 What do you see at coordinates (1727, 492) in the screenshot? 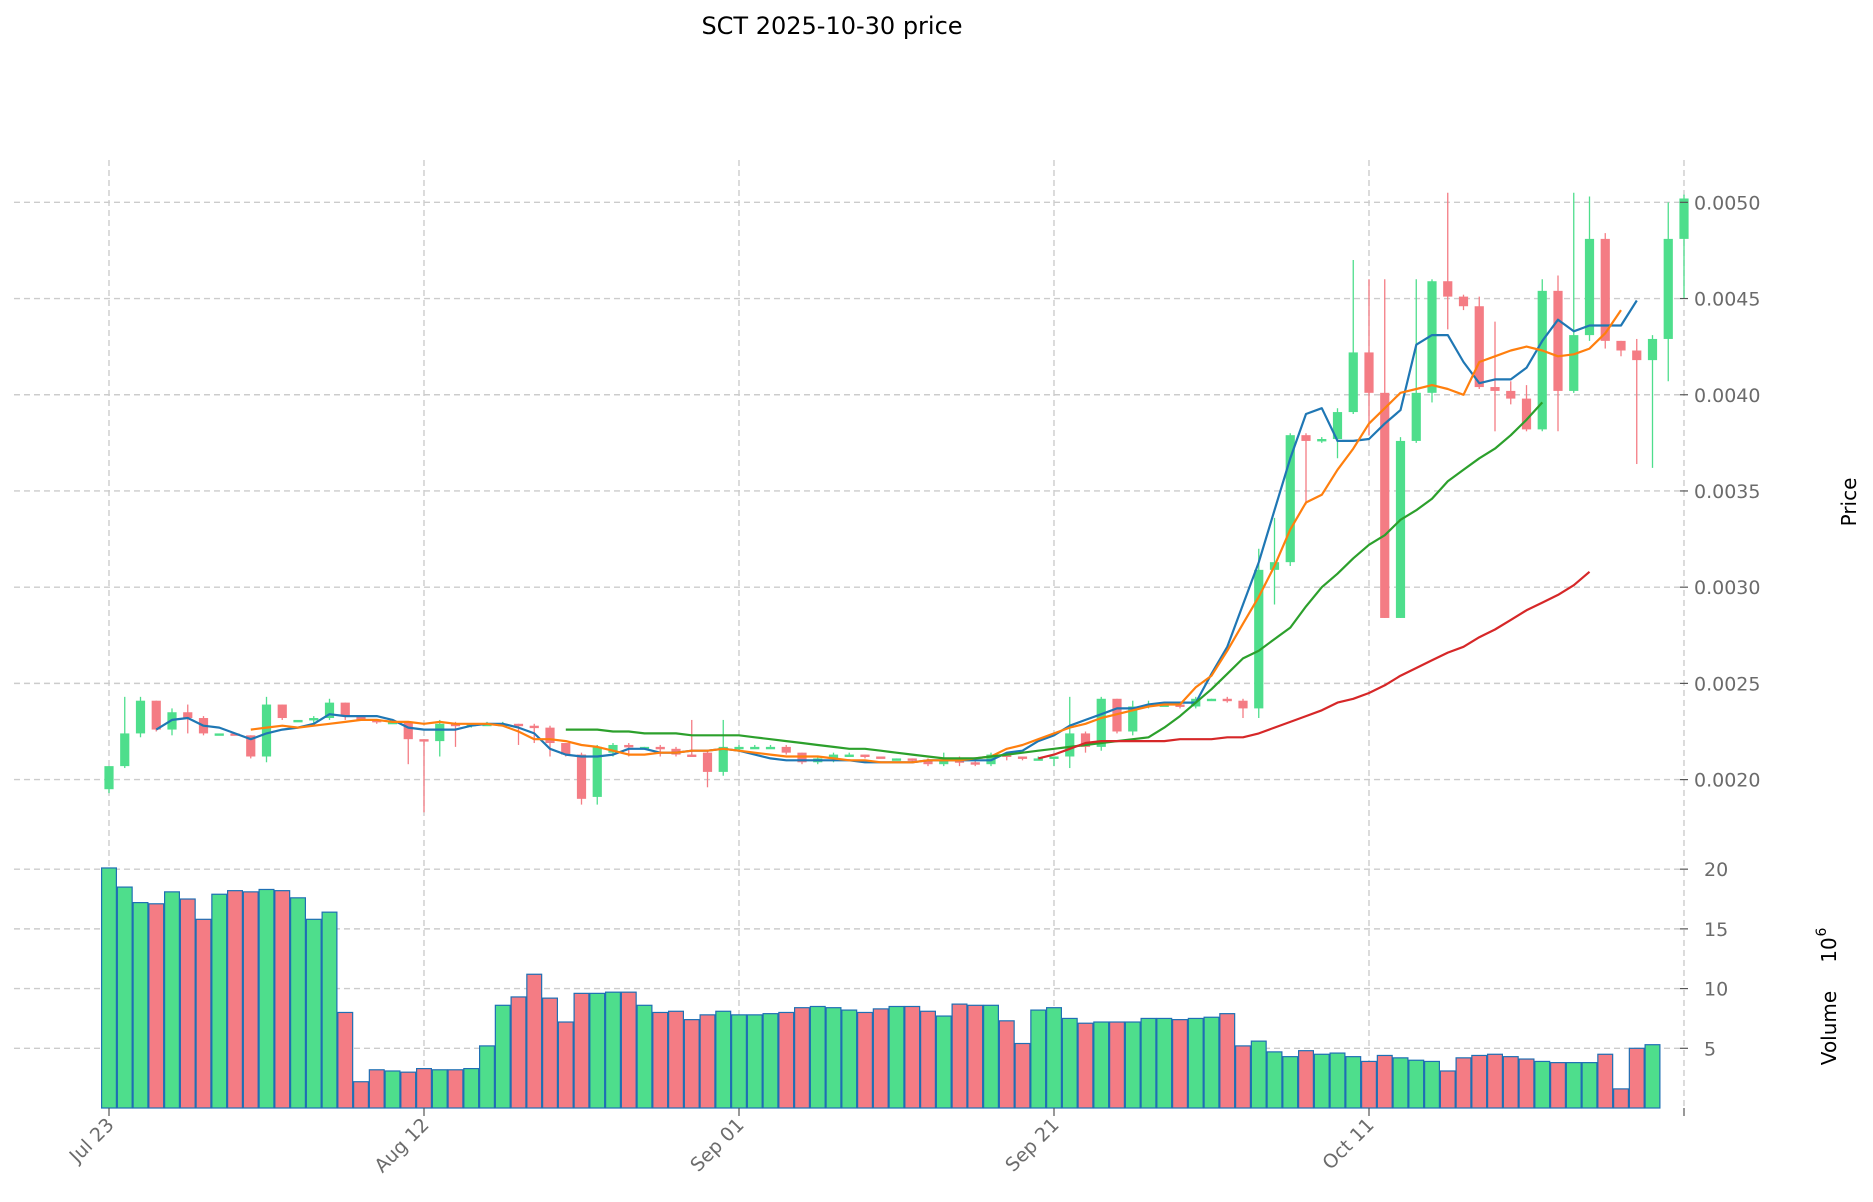
I see `price-tick-label: 0.0035` at bounding box center [1727, 492].